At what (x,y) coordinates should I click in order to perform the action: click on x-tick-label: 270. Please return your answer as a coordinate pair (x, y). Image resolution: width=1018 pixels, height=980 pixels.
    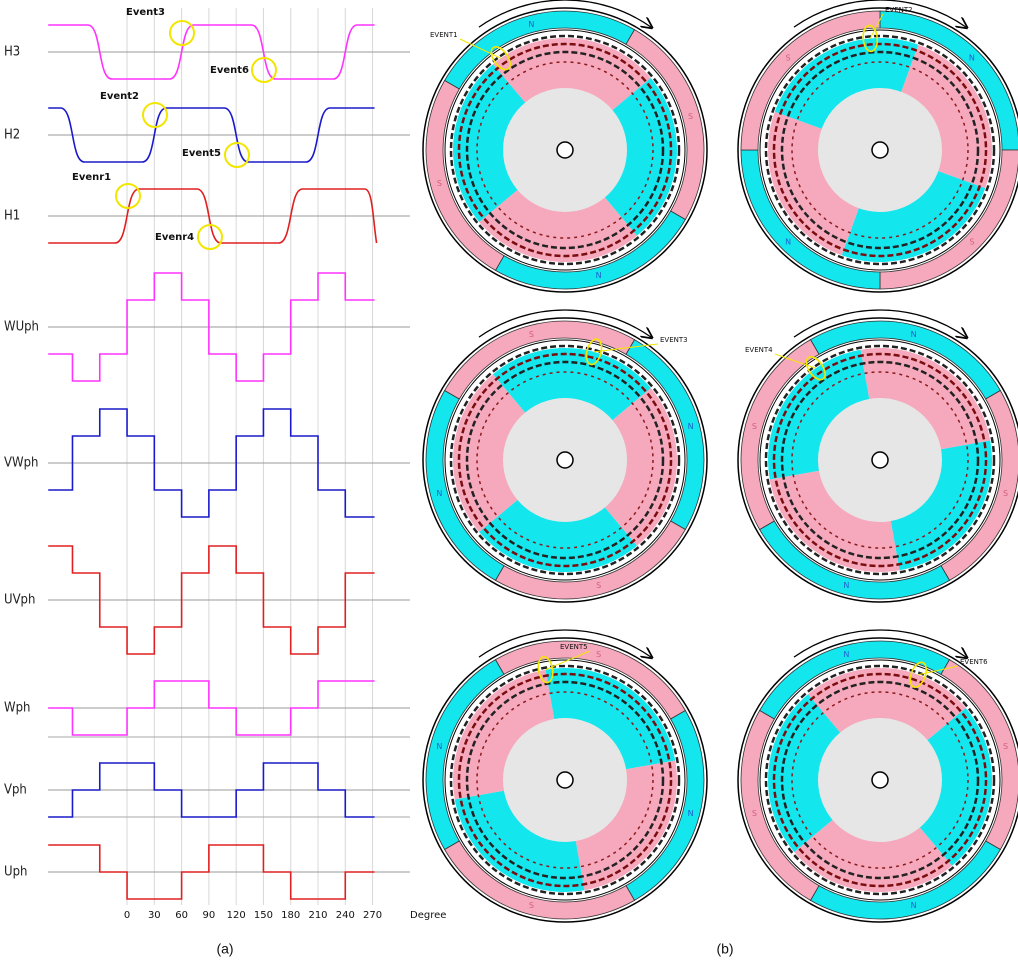
    Looking at the image, I should click on (372, 915).